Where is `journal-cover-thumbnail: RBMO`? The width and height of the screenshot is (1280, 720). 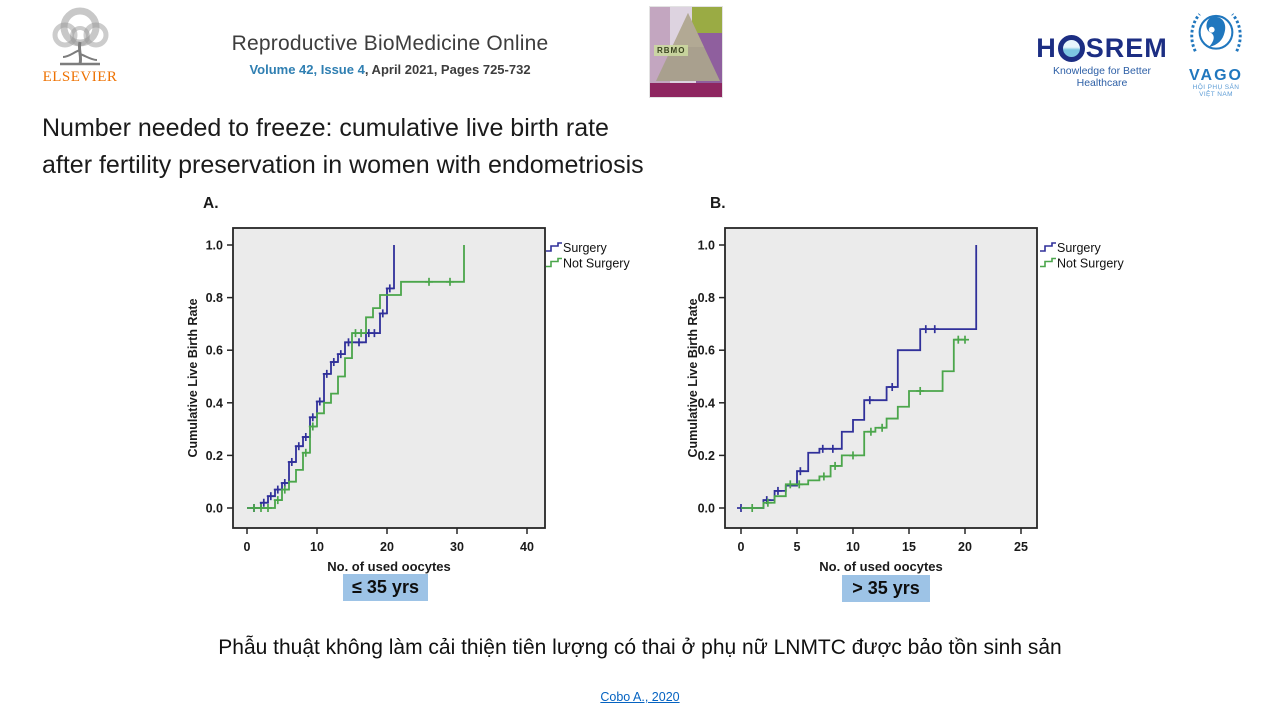
journal-cover-thumbnail: RBMO is located at coordinates (686, 52).